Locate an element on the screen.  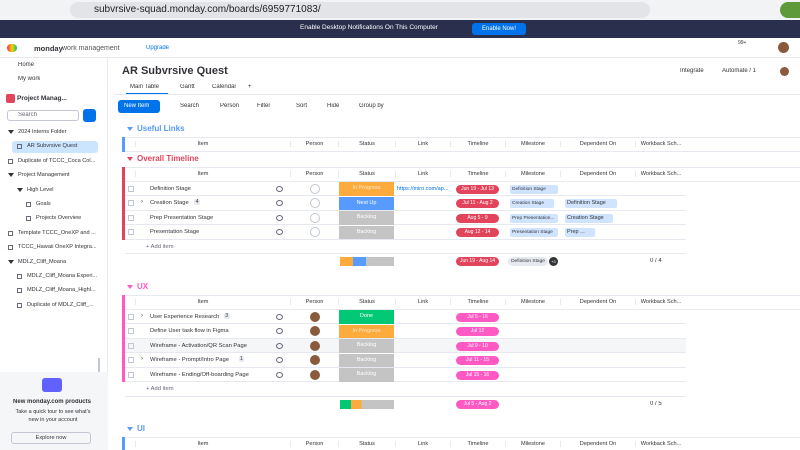
toolbar-item: Filter is located at coordinates (264, 106).